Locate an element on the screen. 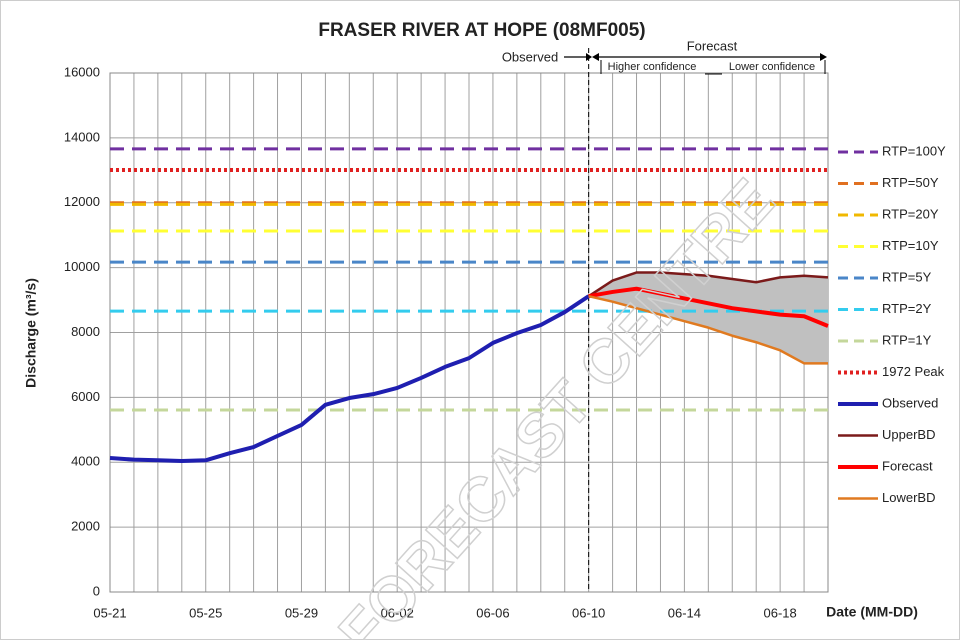 The height and width of the screenshot is (640, 960). x-tick-label: 05-25 is located at coordinates (205, 612).